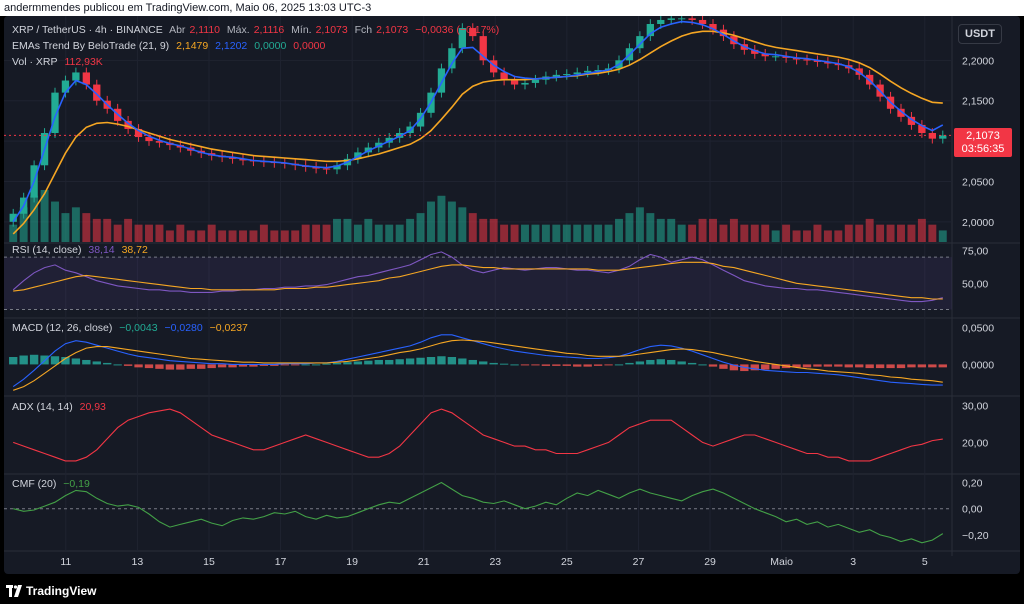 The height and width of the screenshot is (604, 1024). I want to click on time-axis-label: 23, so click(495, 562).